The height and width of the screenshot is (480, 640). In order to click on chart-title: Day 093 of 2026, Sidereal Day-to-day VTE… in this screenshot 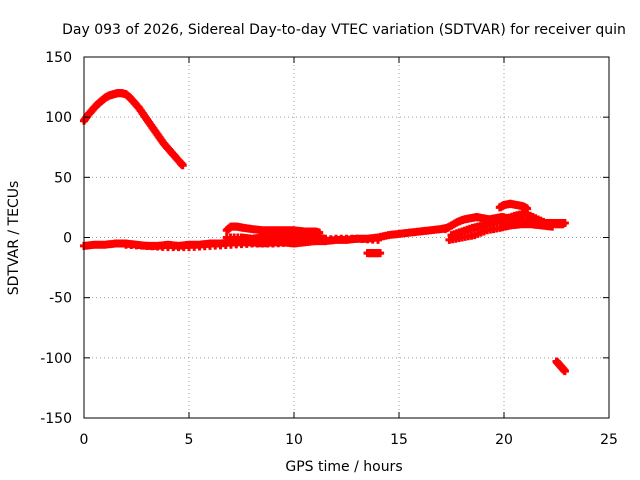, I will do `click(344, 30)`.